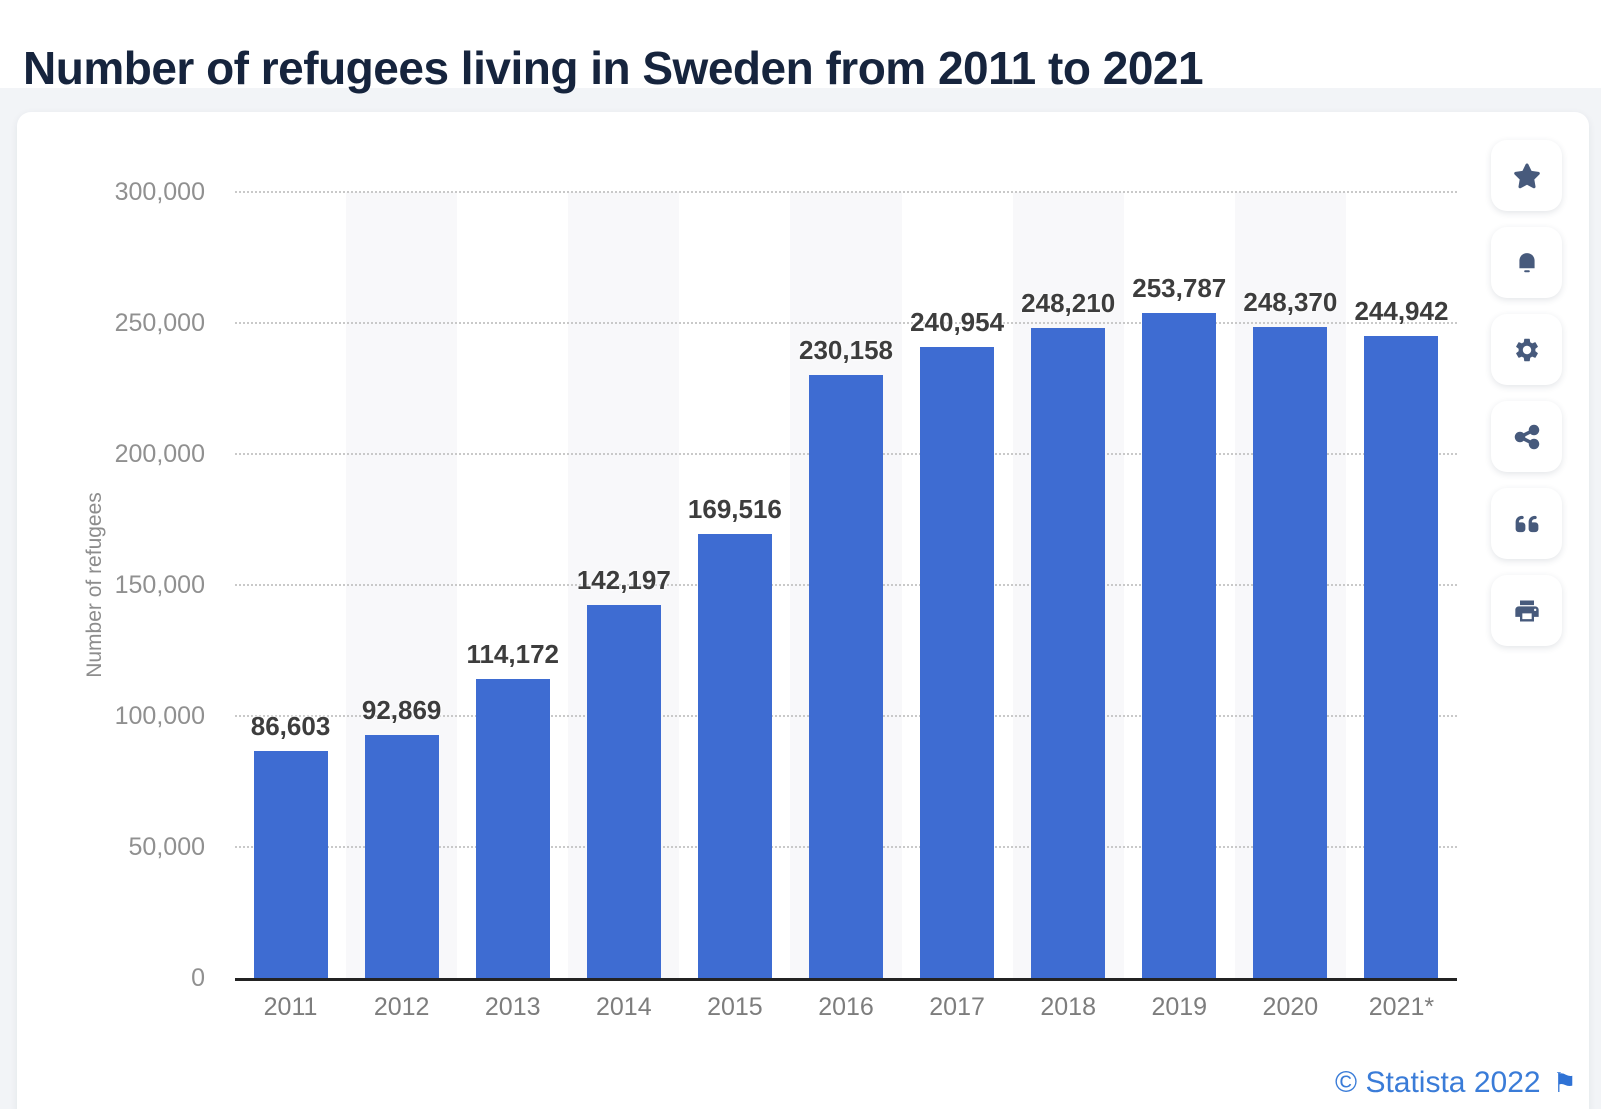 Image resolution: width=1601 pixels, height=1109 pixels. I want to click on statista-credit-link: © Statista 2022 ⚑, so click(1456, 1083).